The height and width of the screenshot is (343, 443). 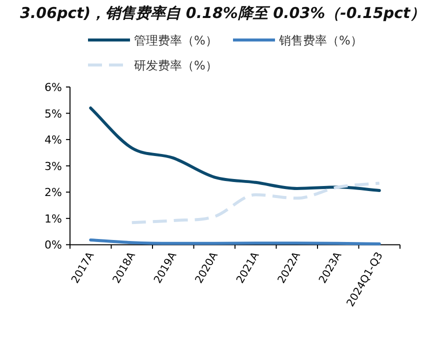 What do you see at coordinates (320, 41) in the screenshot?
I see `legend-label: 销售费率（%）` at bounding box center [320, 41].